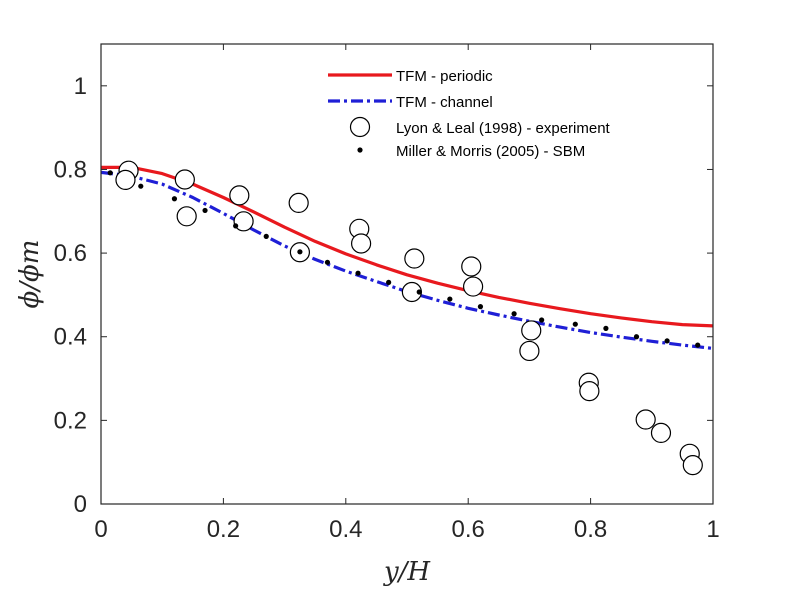 The image size is (789, 592). I want to click on legend-label-tfm-channel: TFM - channel, so click(444, 102).